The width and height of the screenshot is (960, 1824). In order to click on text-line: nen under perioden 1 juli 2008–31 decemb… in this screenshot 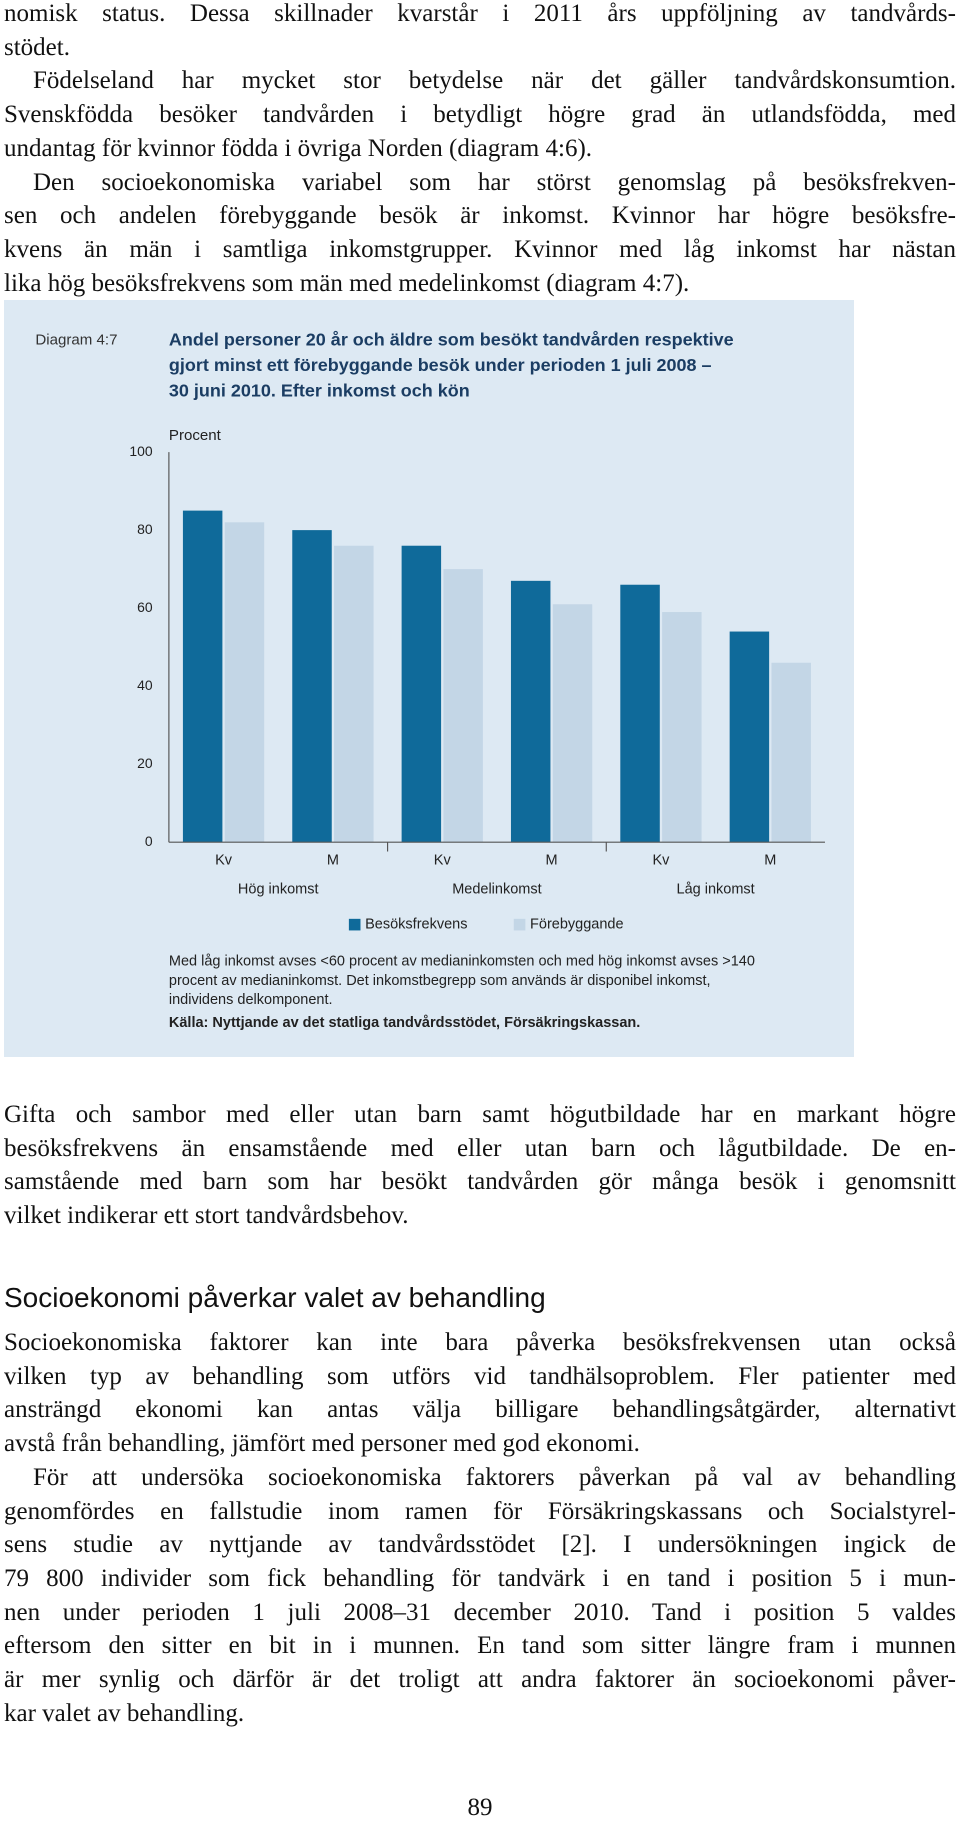, I will do `click(480, 1612)`.